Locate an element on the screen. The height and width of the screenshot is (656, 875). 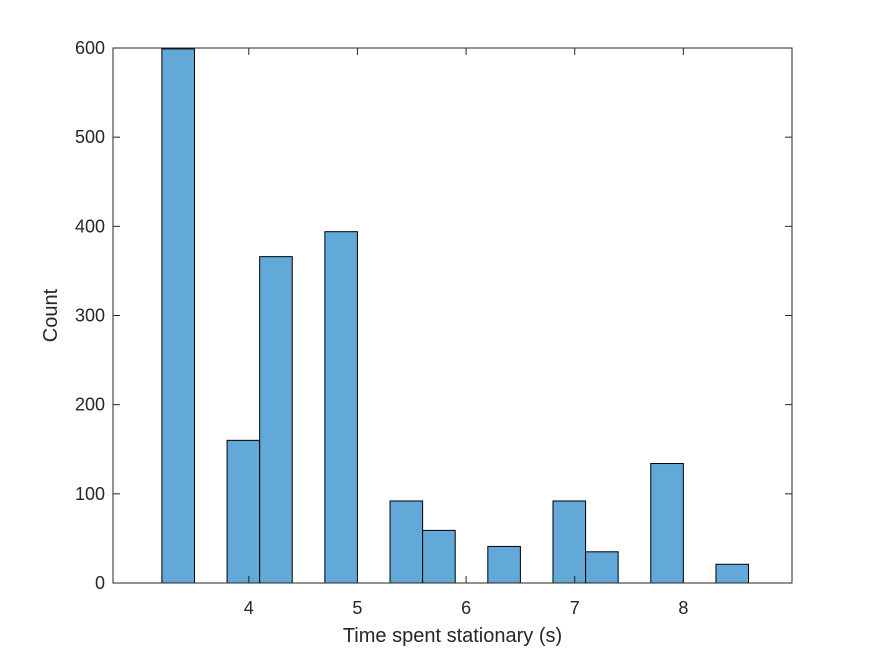
x-tick-label: 6 is located at coordinates (466, 608).